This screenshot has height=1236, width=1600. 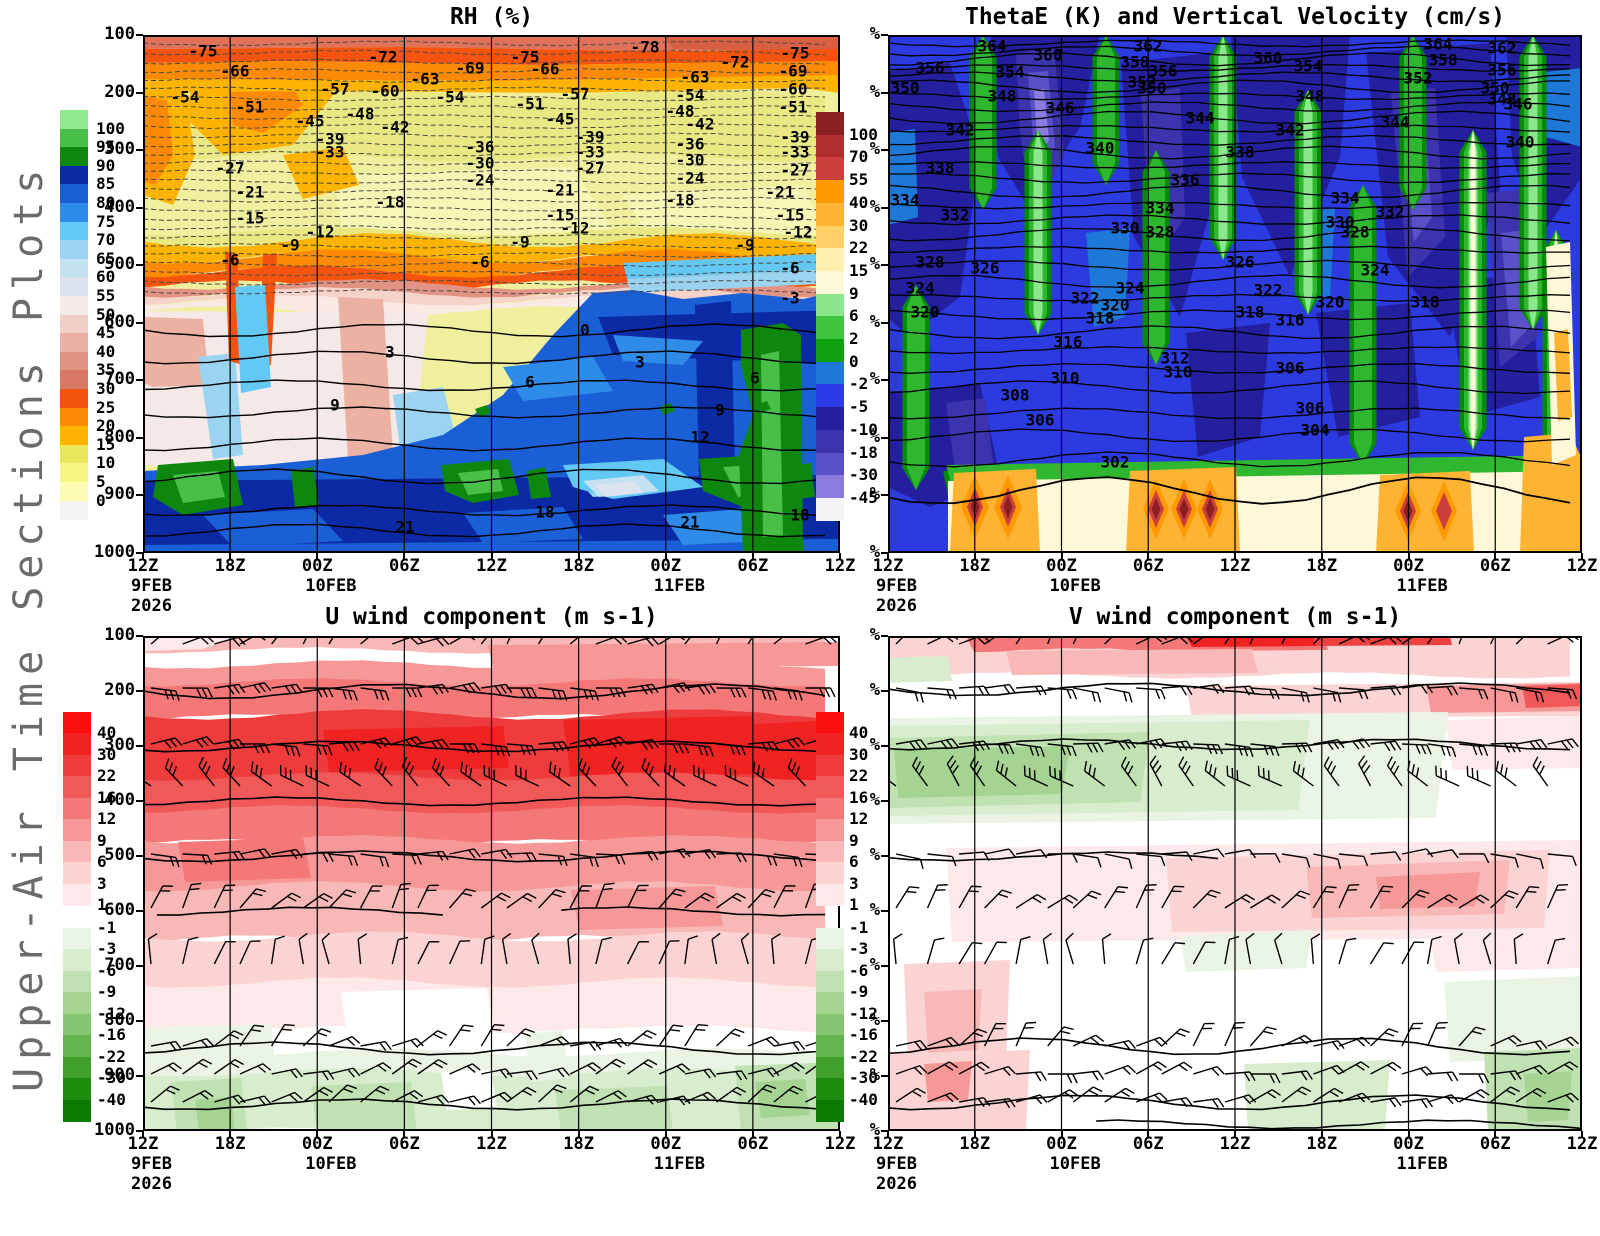 I want to click on contour-value-label: -9, so click(x=290, y=245).